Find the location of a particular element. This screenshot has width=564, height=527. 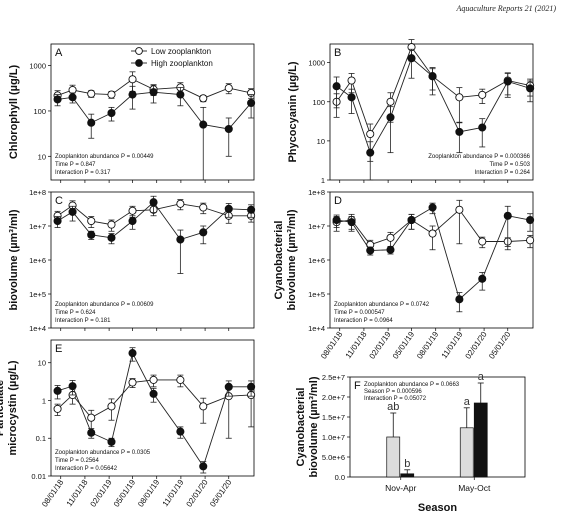

y-tick-label: 1e+8 is located at coordinates (37, 192).